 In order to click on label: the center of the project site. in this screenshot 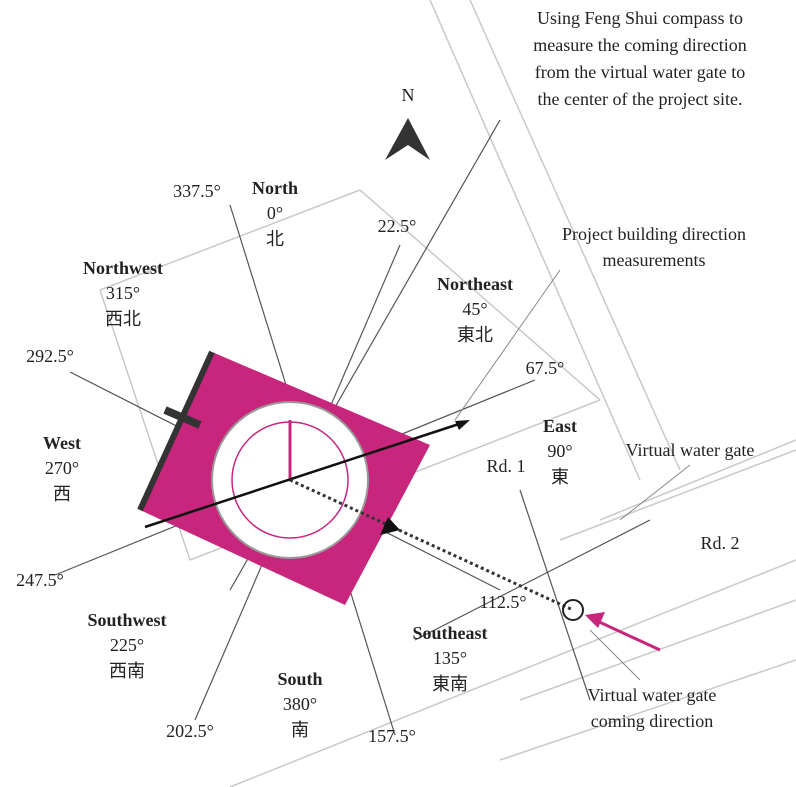, I will do `click(640, 99)`.